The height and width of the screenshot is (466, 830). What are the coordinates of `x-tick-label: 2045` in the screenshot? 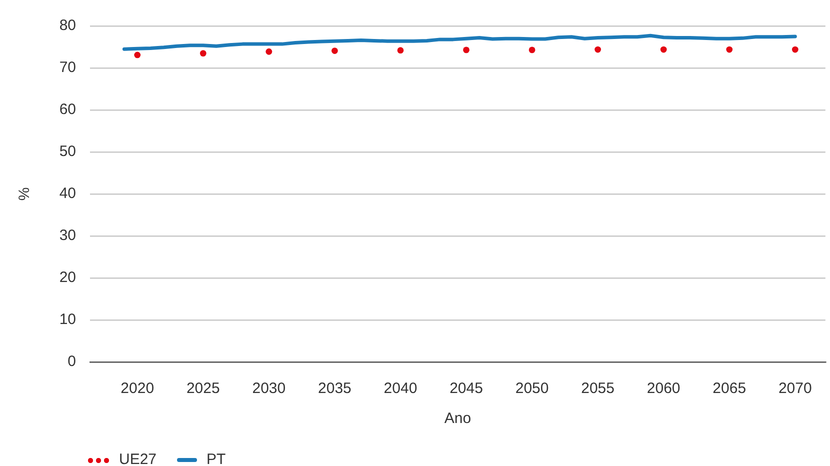 It's located at (466, 389).